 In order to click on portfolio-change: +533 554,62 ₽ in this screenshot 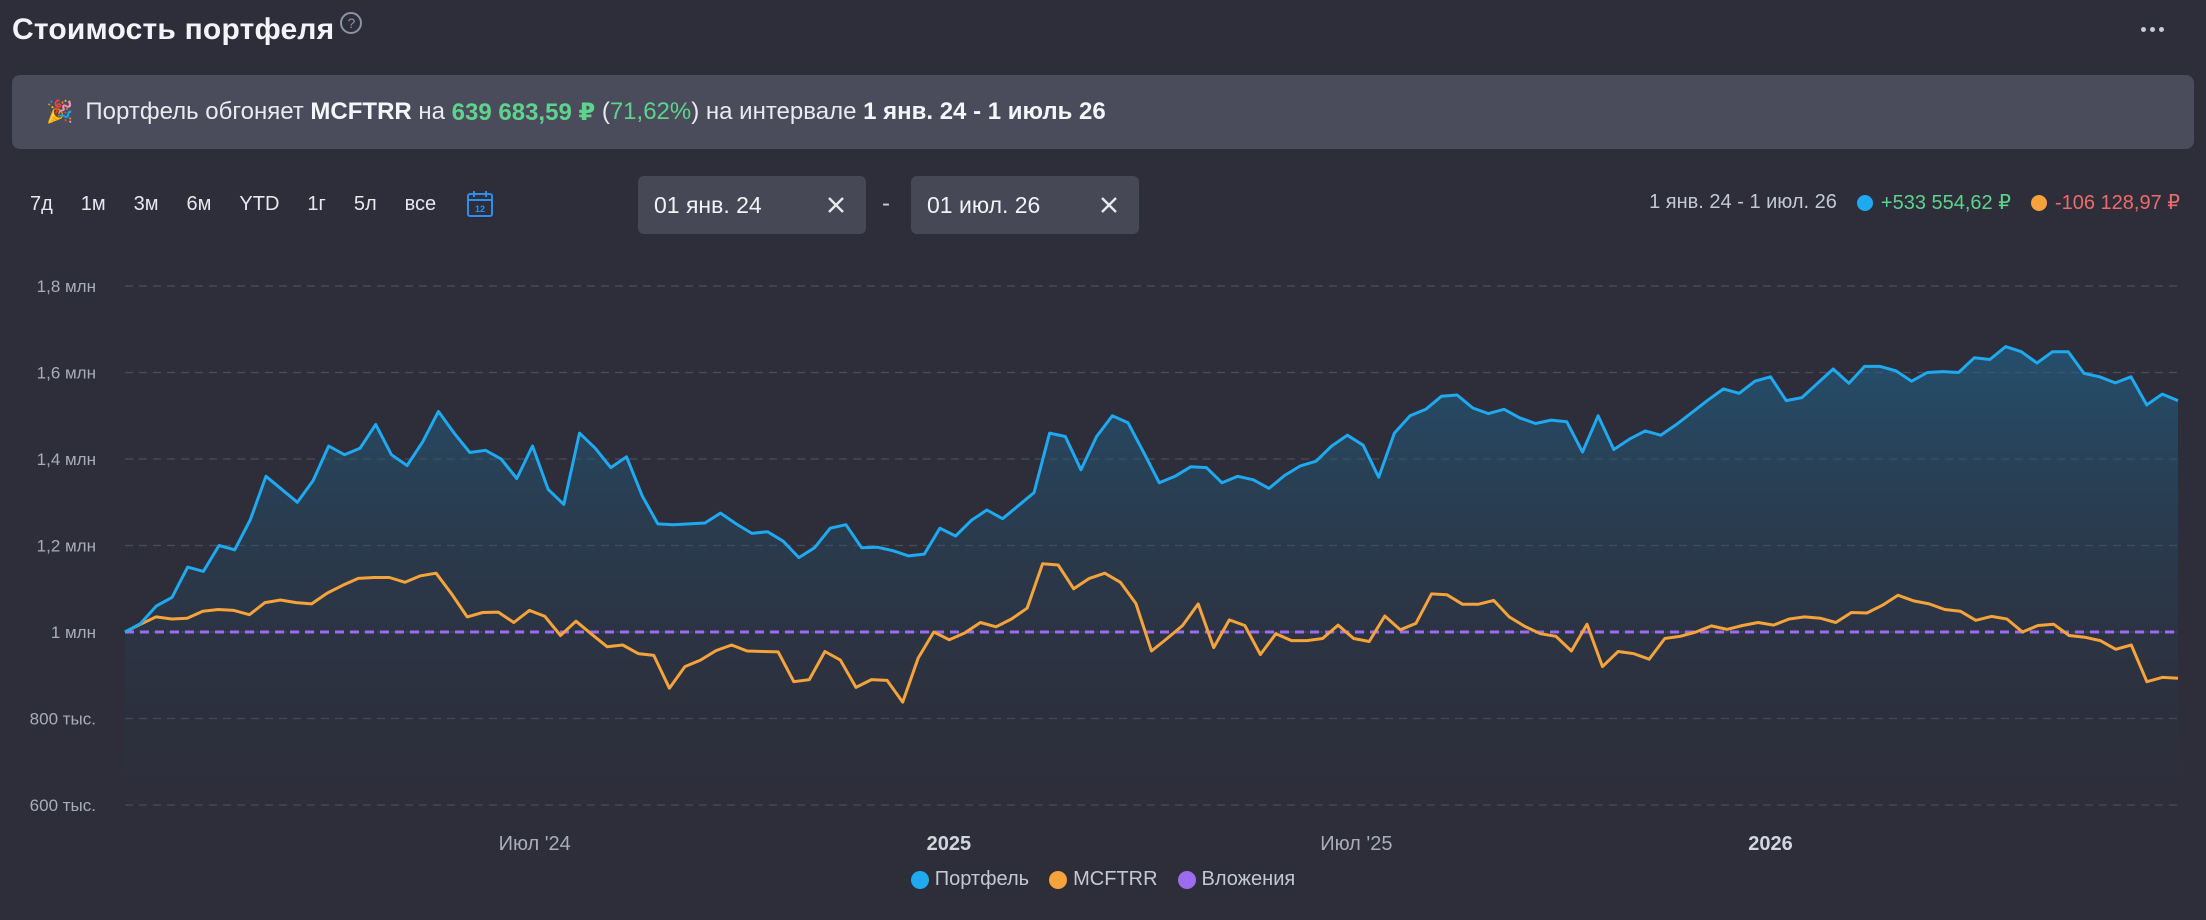, I will do `click(1945, 203)`.